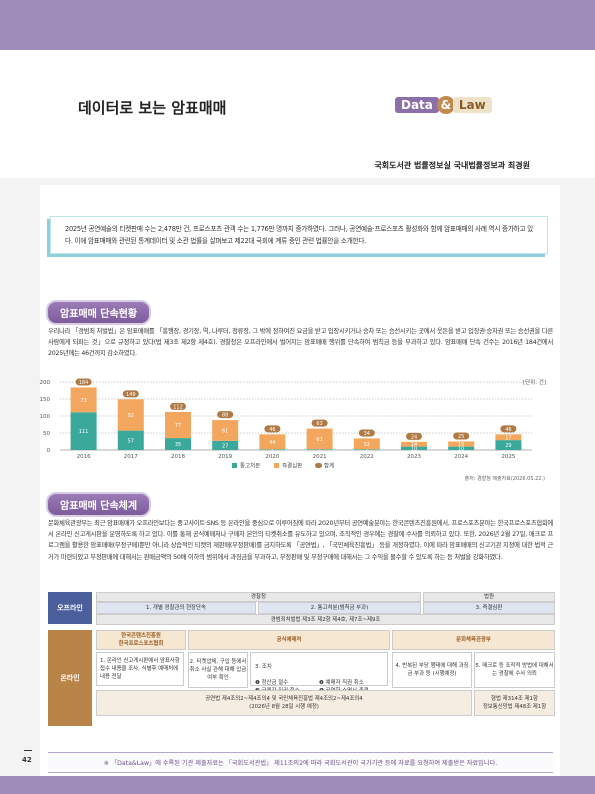 The height and width of the screenshot is (794, 595). I want to click on step: 3. 즉결심판, so click(489, 608).